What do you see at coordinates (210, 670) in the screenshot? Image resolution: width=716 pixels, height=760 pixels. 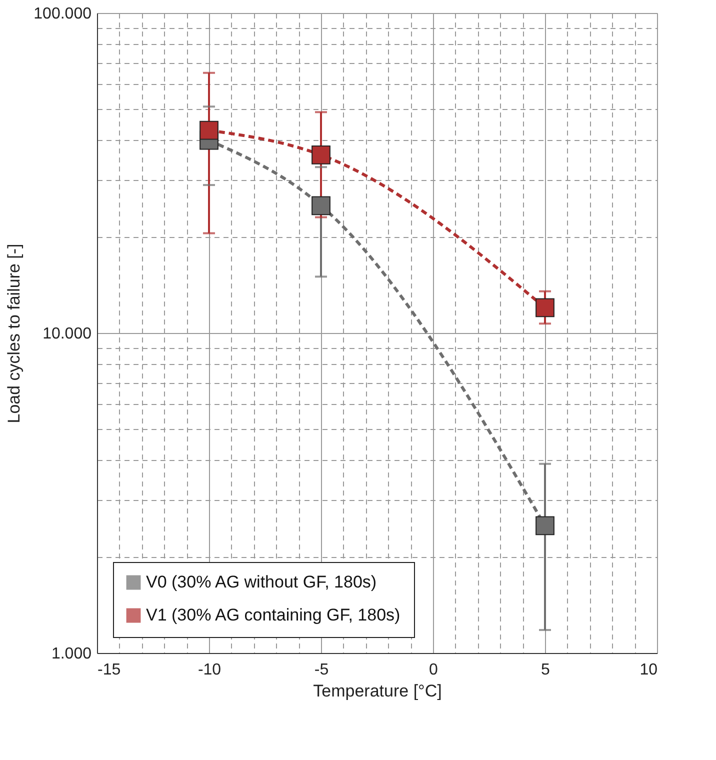 I see `x-tick-label: -10` at bounding box center [210, 670].